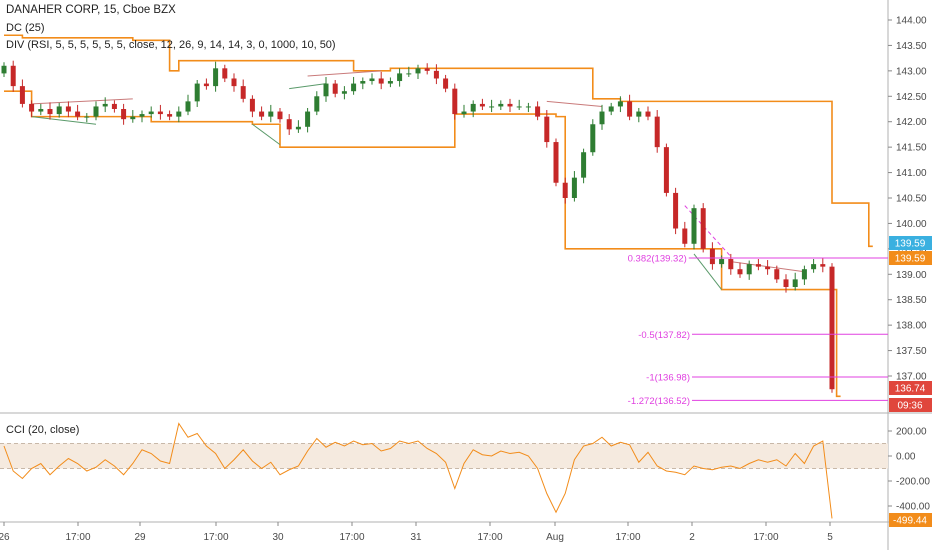 The image size is (932, 550). I want to click on last-high-badge-text: 139.59, so click(910, 244).